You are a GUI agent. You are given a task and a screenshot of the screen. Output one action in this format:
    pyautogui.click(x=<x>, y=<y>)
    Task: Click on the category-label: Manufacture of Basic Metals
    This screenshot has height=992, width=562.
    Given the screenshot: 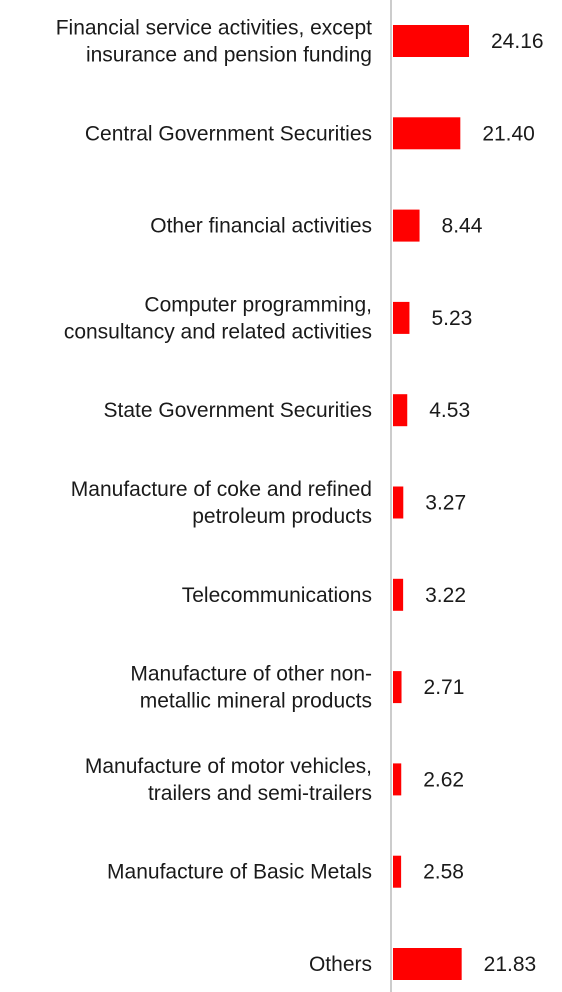 What is the action you would take?
    pyautogui.click(x=239, y=872)
    